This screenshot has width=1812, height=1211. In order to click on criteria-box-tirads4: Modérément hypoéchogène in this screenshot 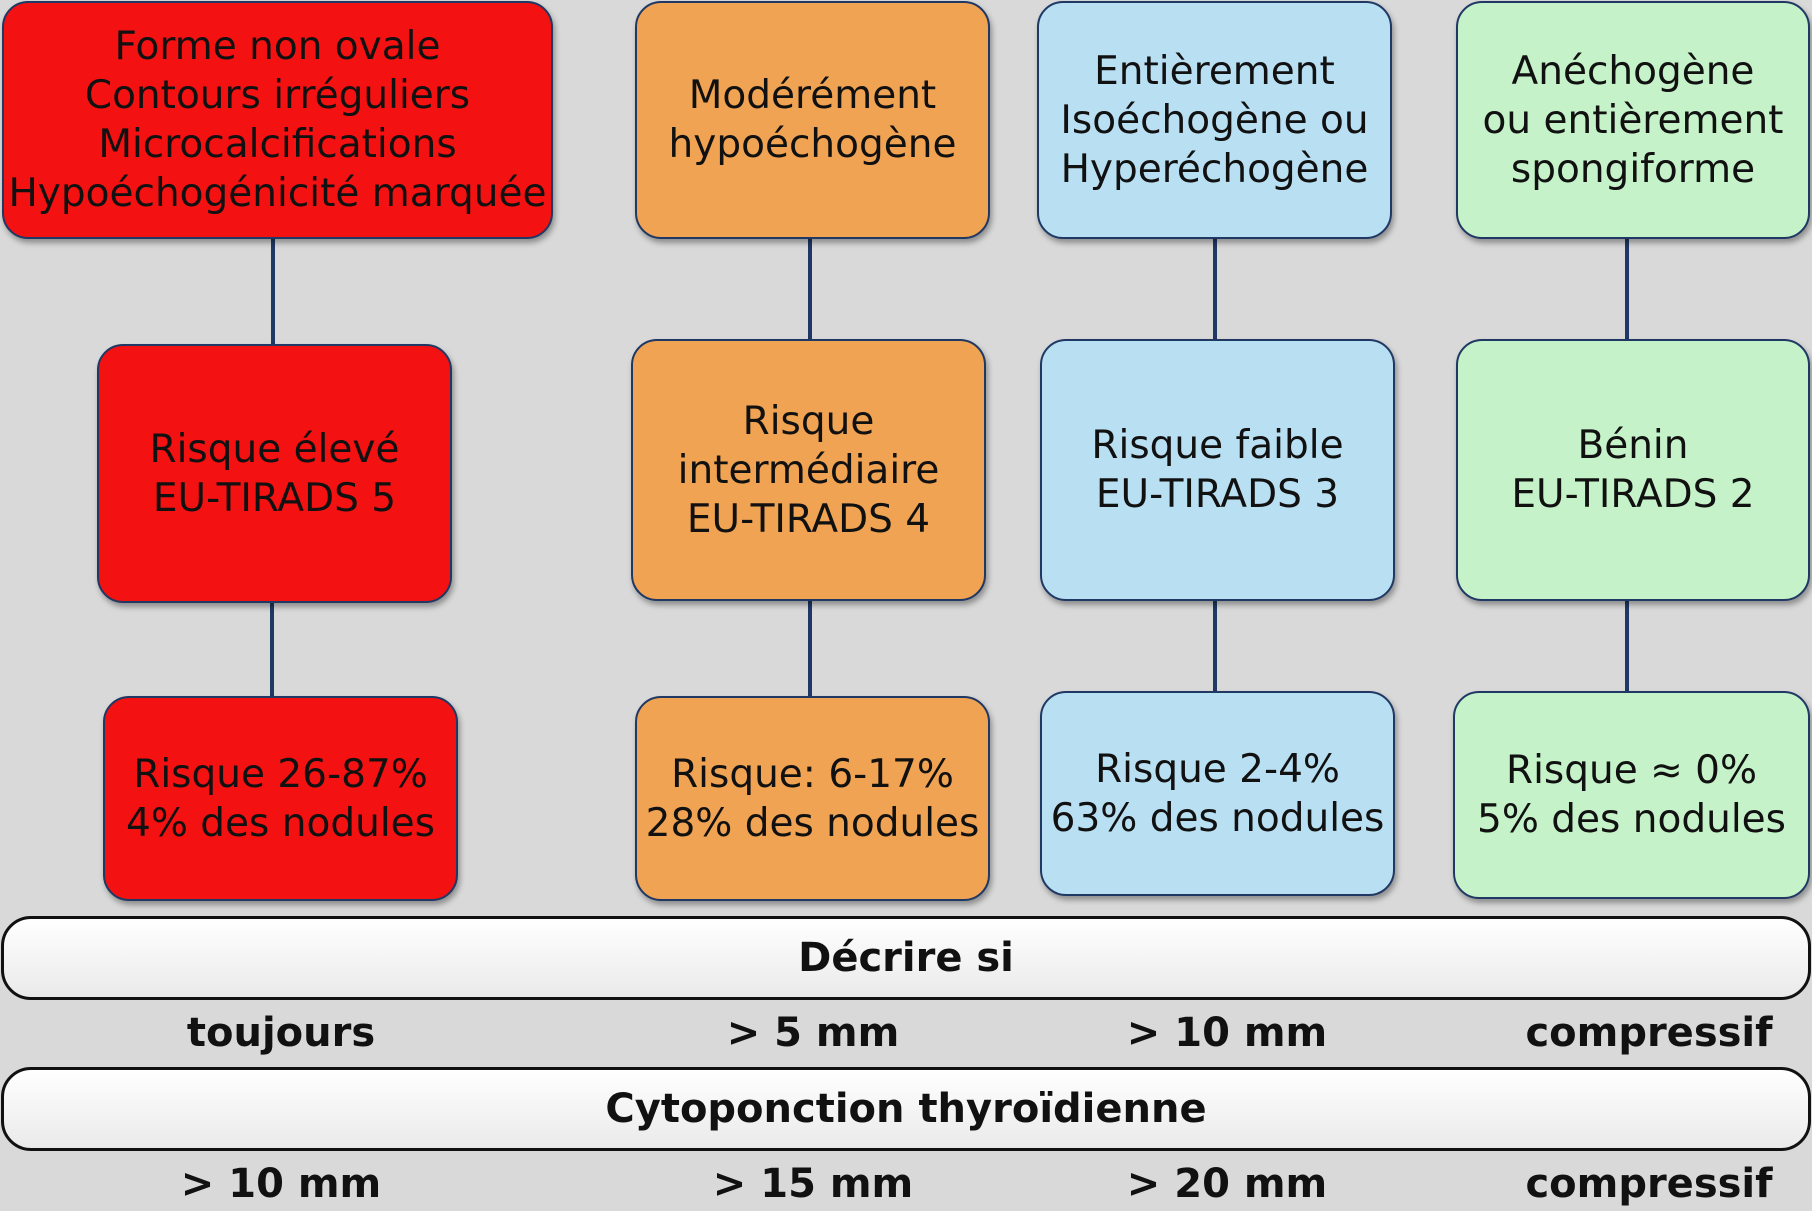, I will do `click(812, 120)`.